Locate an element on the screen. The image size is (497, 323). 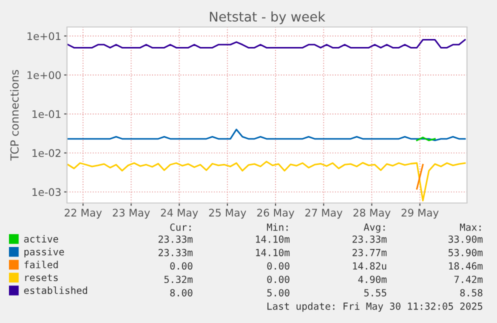
x-tick-label: 23 May is located at coordinates (131, 213).